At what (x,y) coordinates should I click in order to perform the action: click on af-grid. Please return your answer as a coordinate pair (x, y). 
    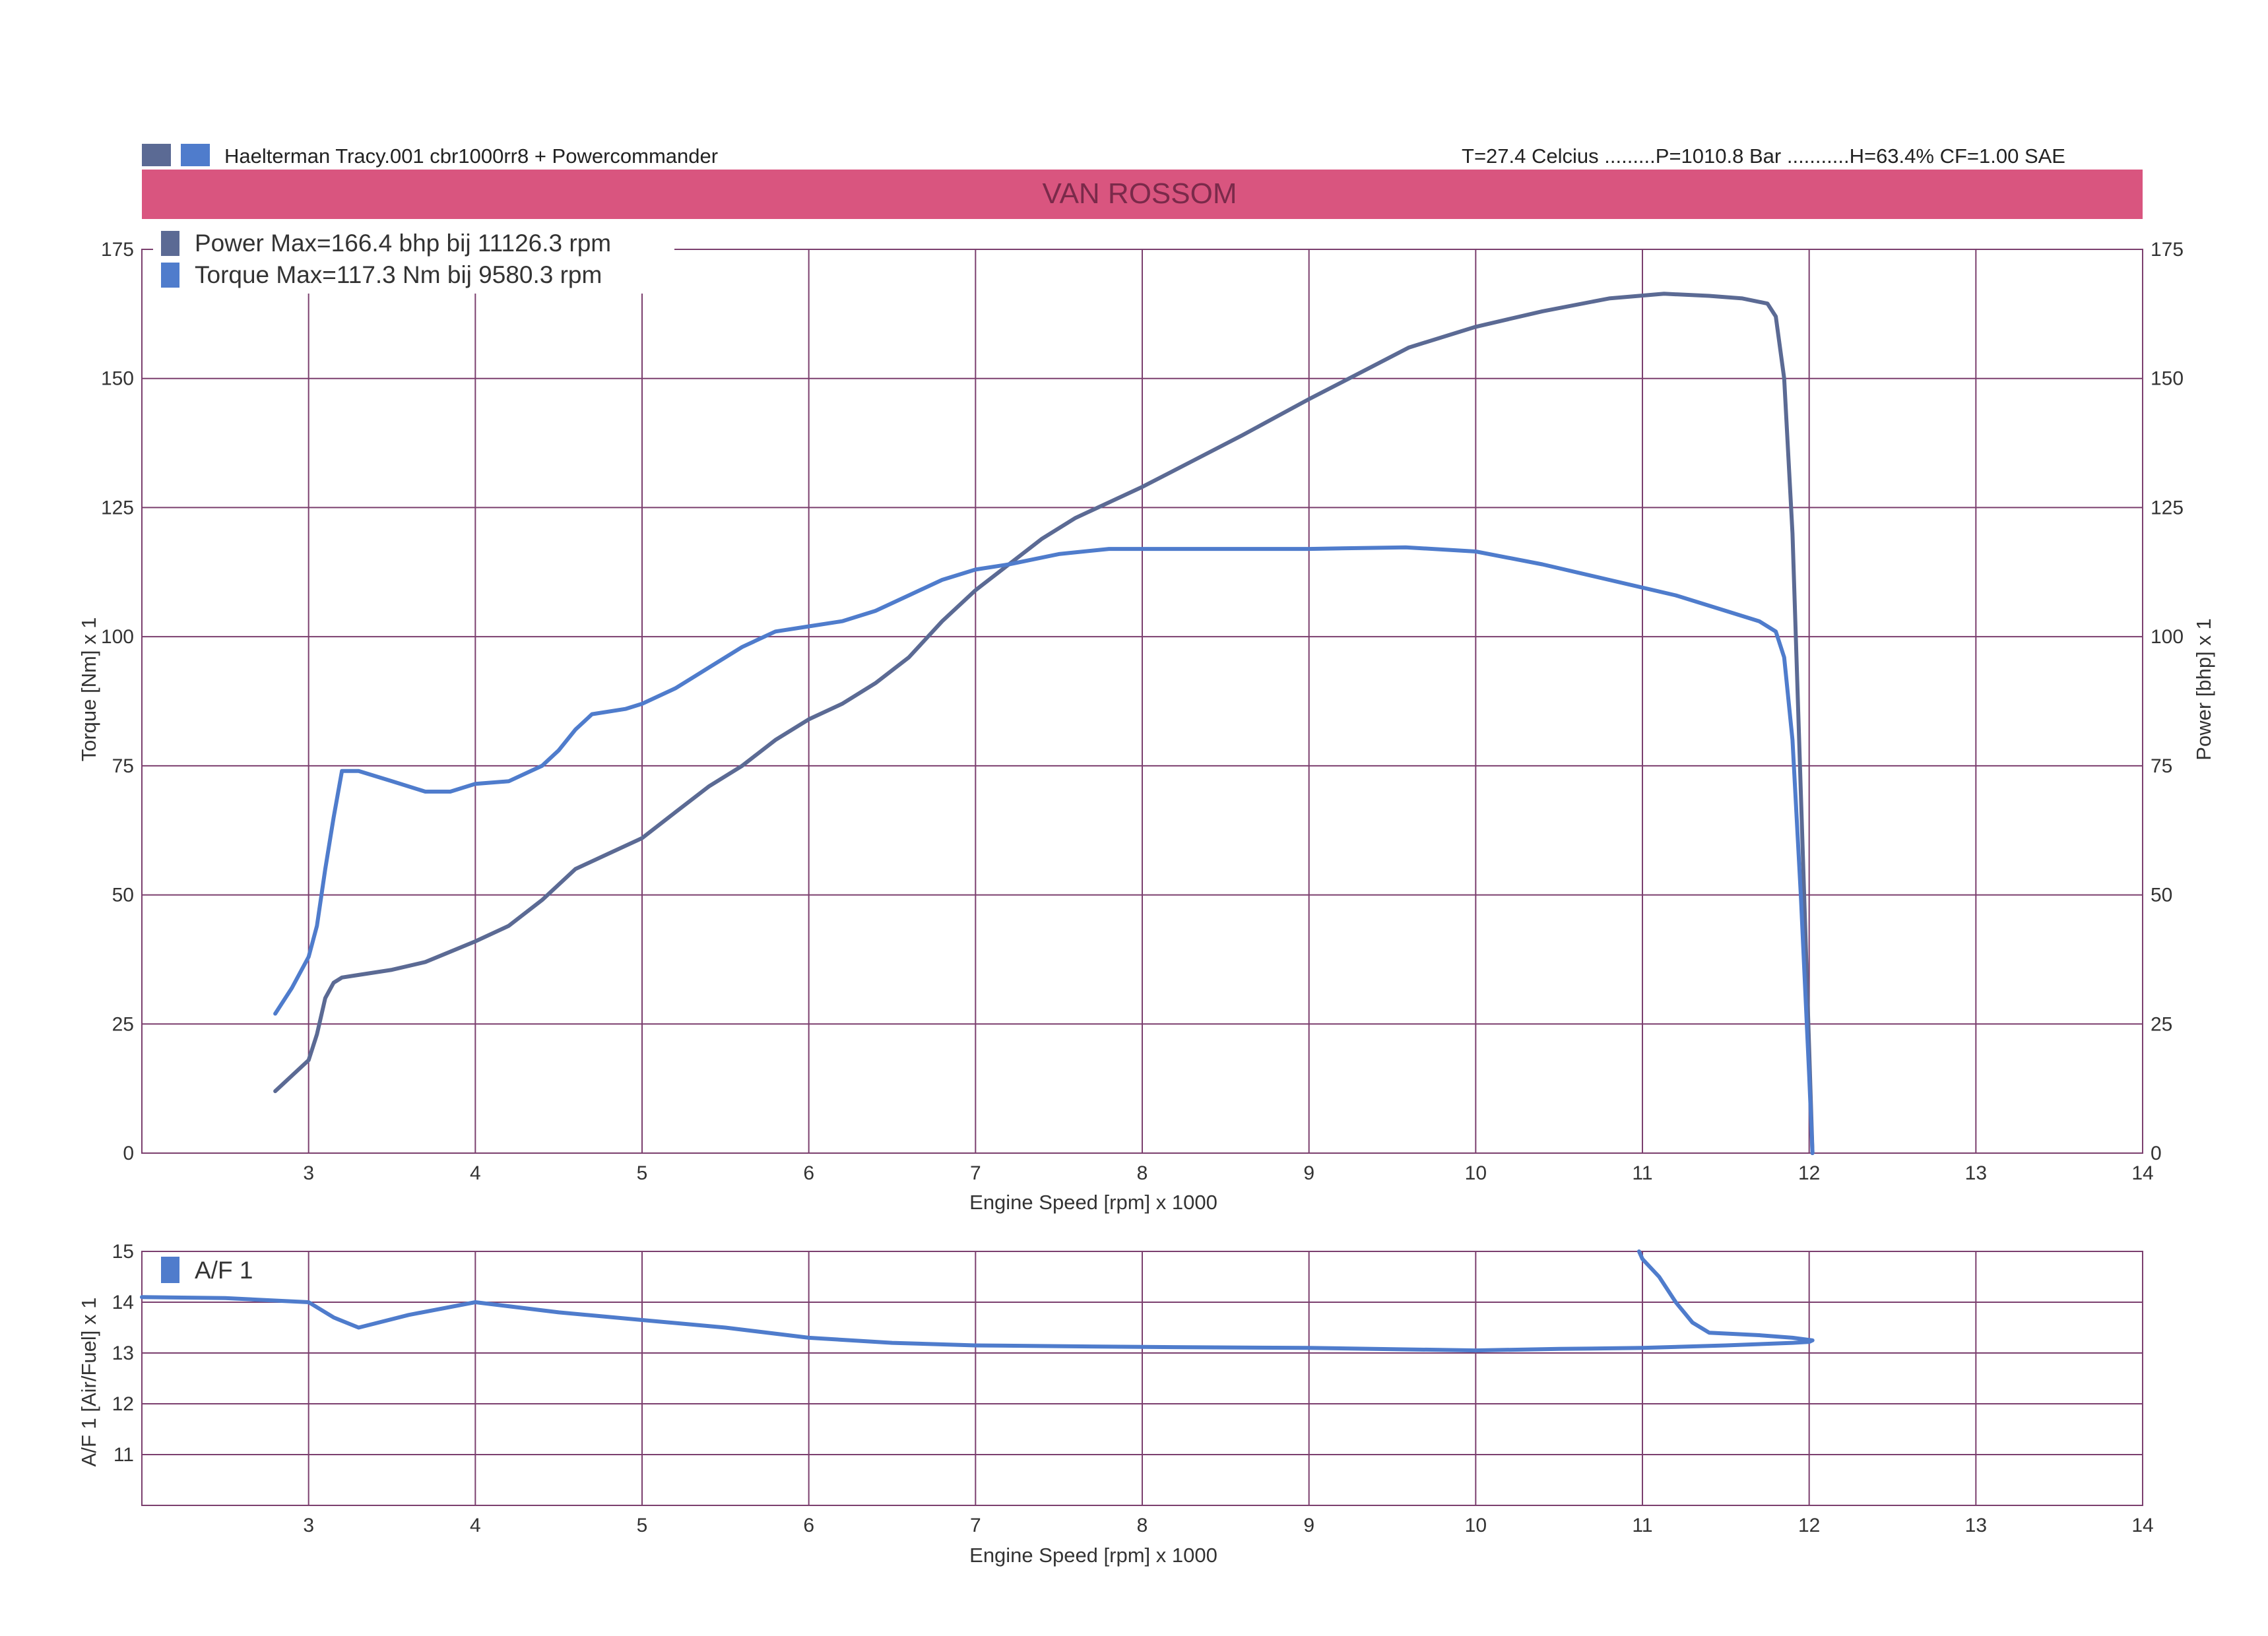
    Looking at the image, I should click on (1142, 1378).